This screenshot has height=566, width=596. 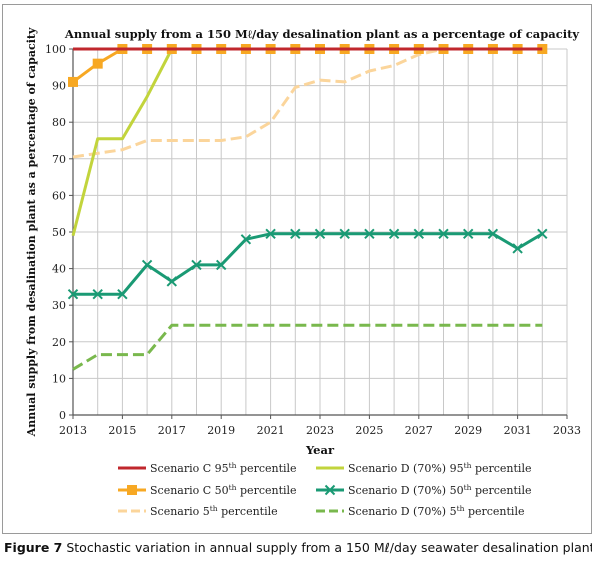 What do you see at coordinates (59, 305) in the screenshot?
I see `y-tick-label: 30` at bounding box center [59, 305].